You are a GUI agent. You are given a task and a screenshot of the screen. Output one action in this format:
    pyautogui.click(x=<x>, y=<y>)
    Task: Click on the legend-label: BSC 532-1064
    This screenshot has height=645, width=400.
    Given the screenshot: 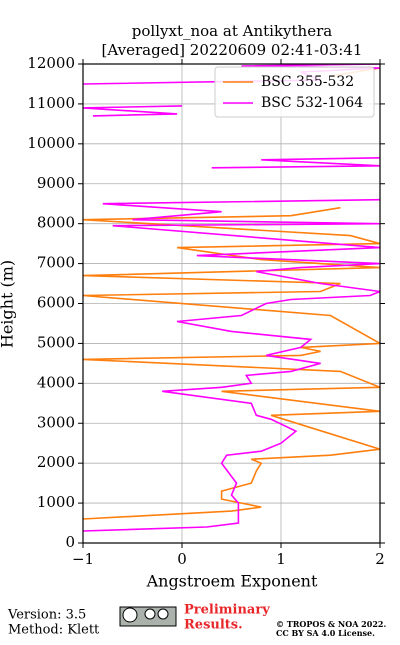 What is the action you would take?
    pyautogui.click(x=312, y=103)
    